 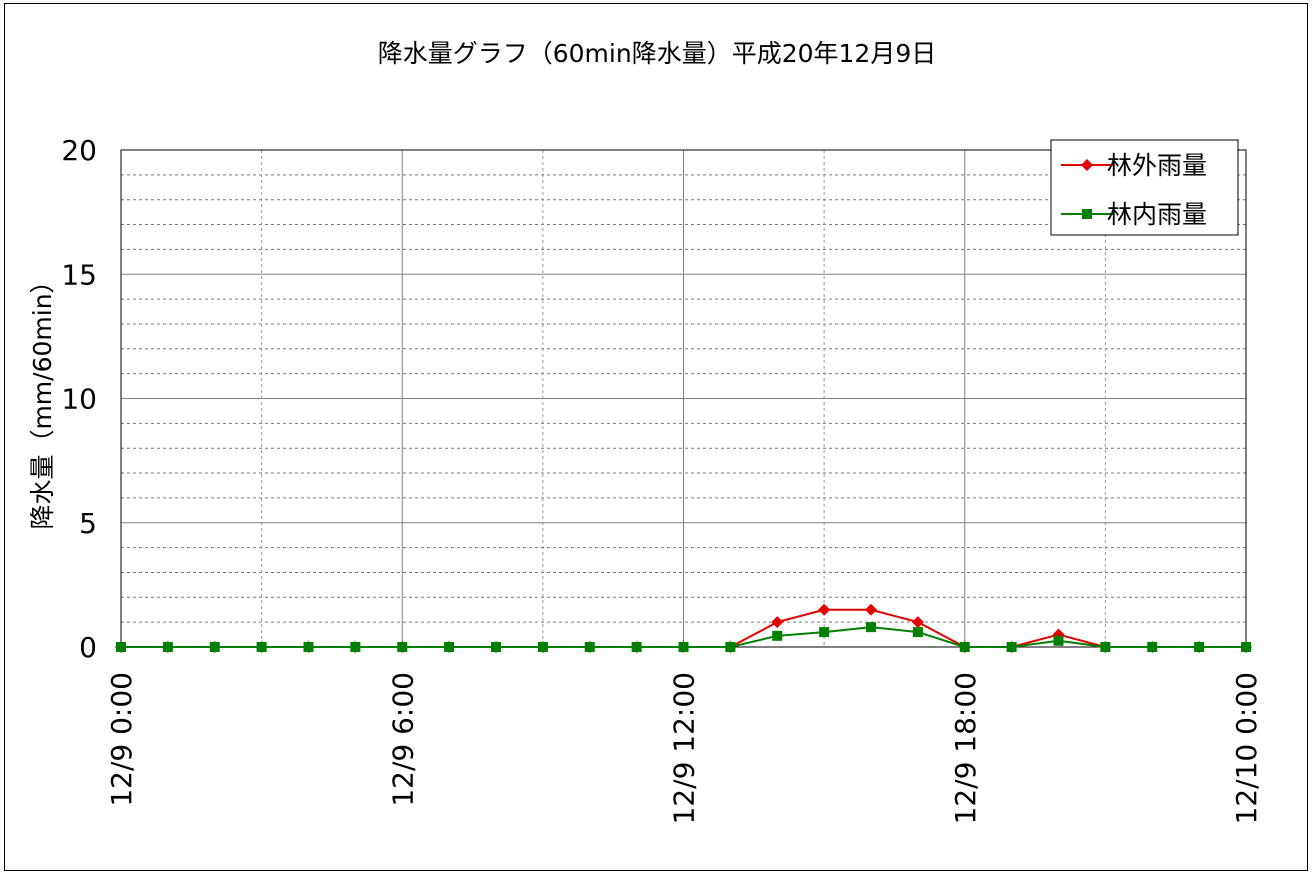 What do you see at coordinates (88, 523) in the screenshot?
I see `y-tick-label: 5` at bounding box center [88, 523].